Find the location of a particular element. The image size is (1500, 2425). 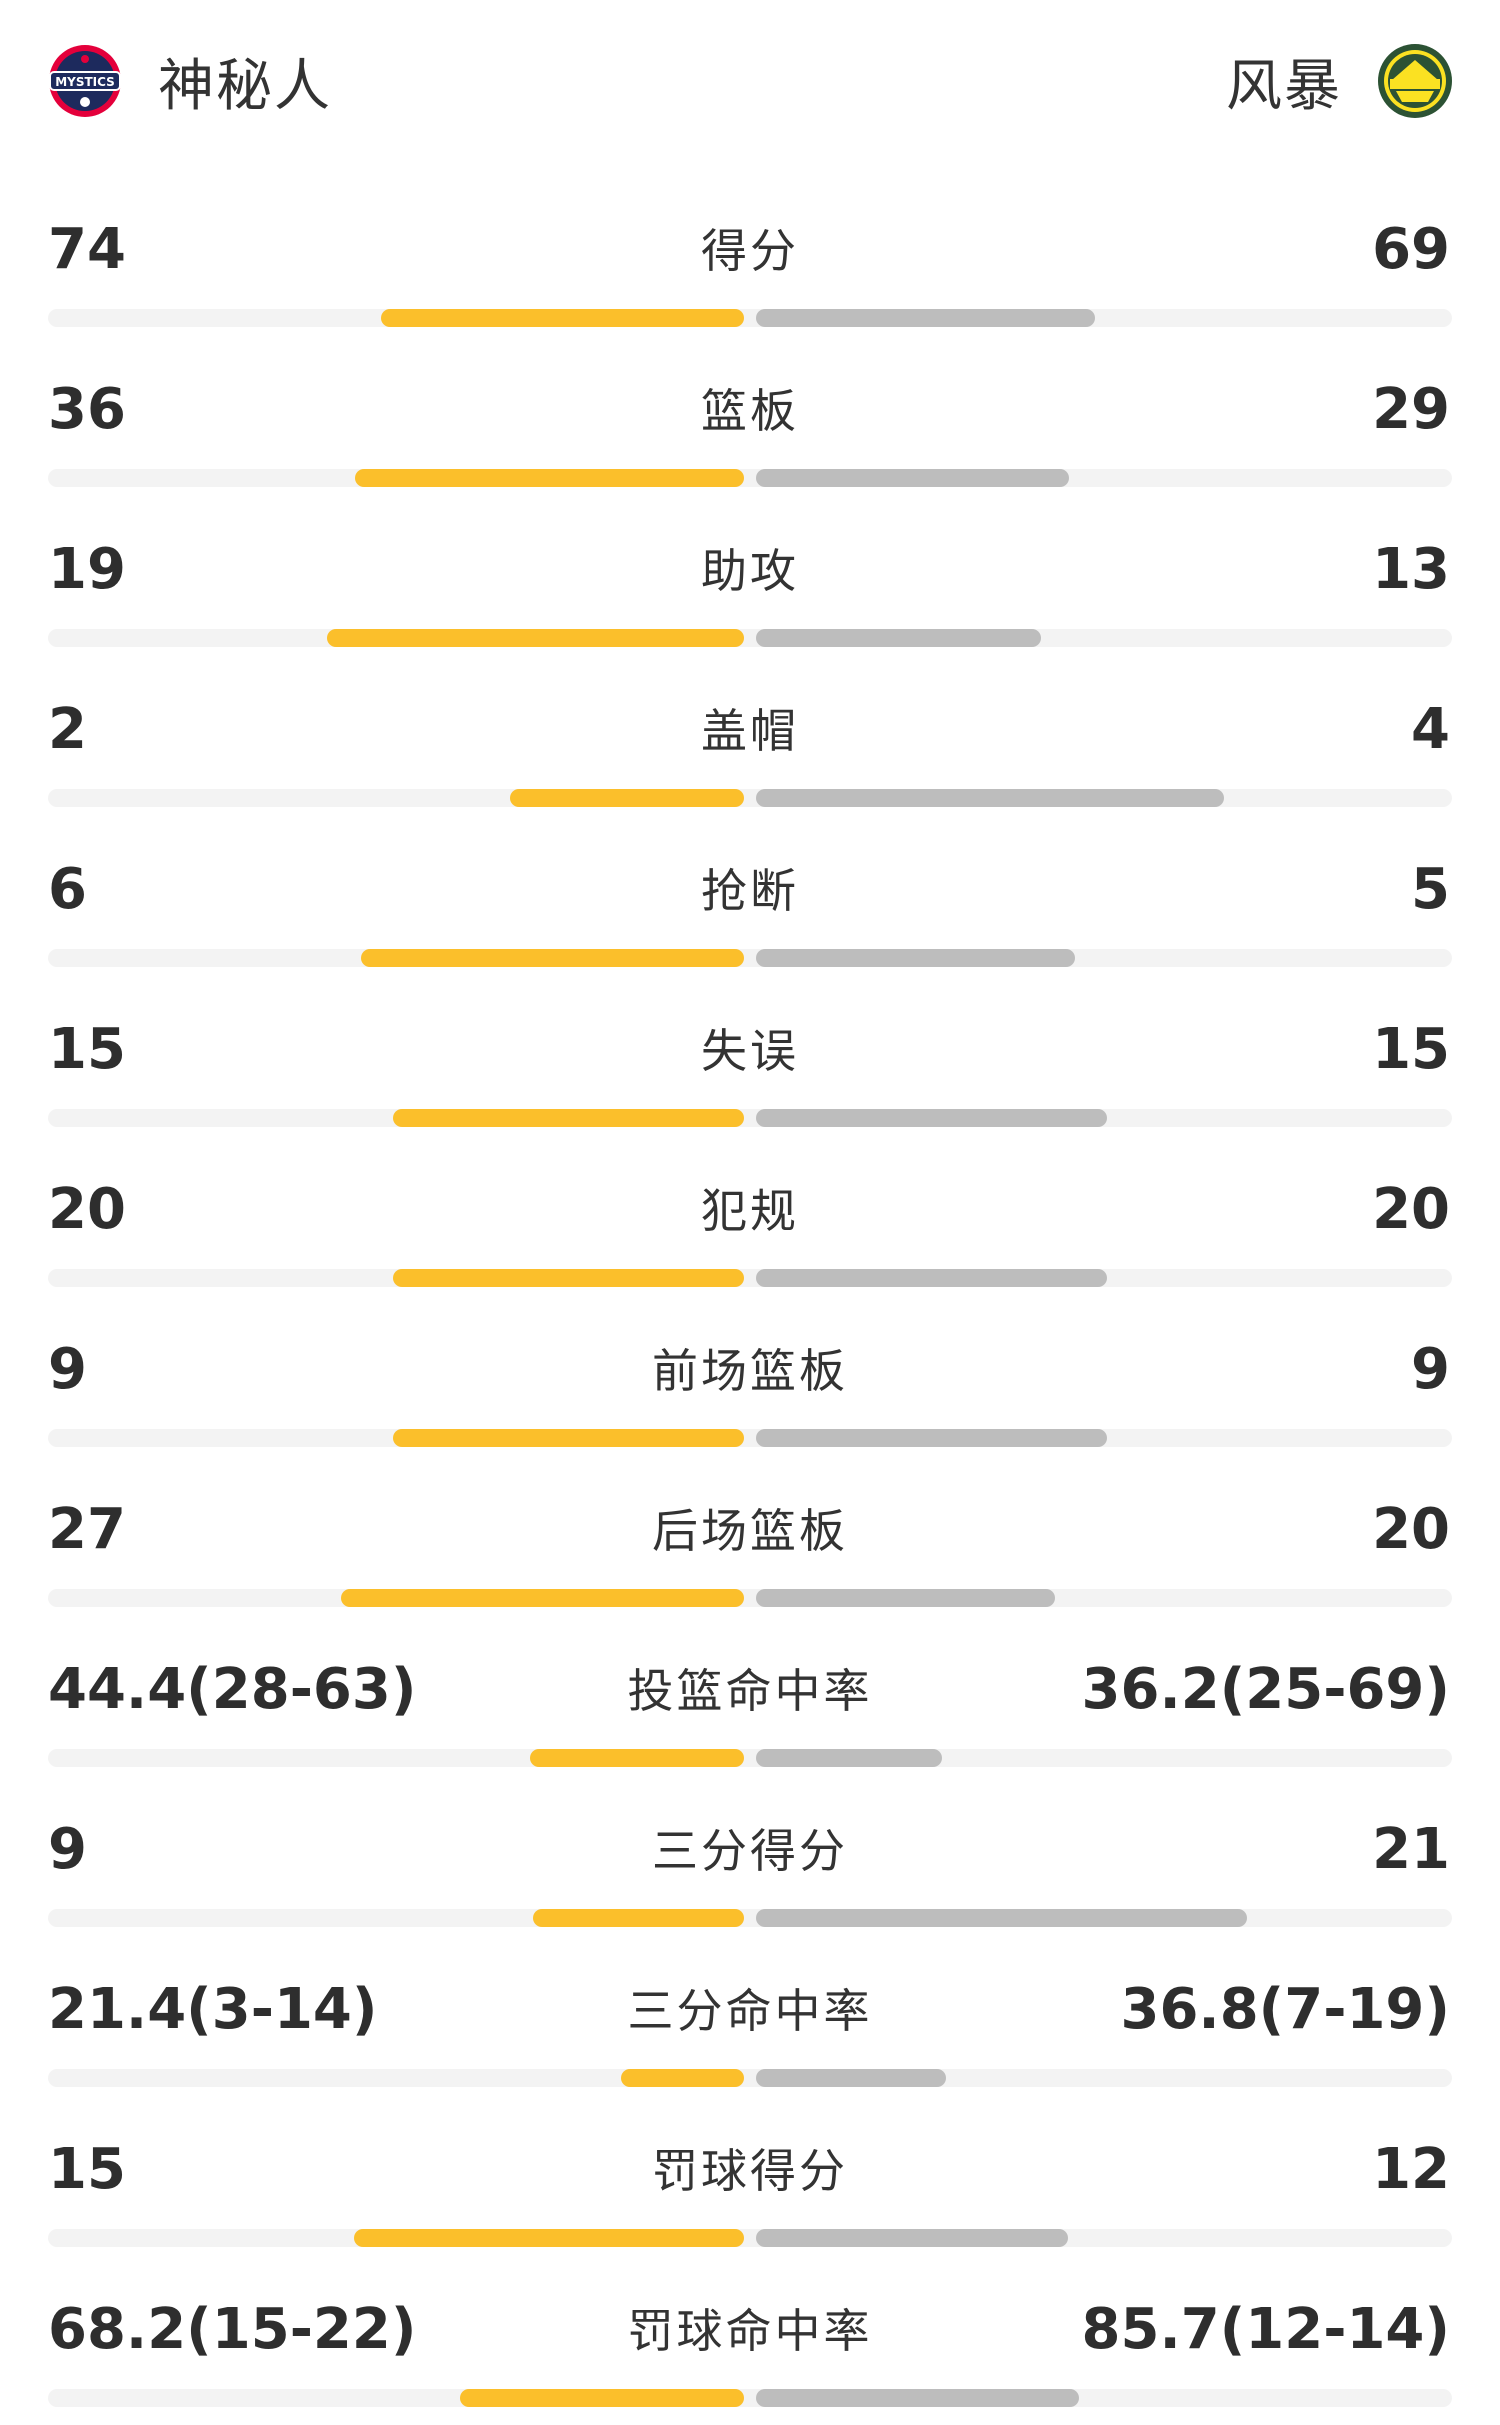

away-stat-value: 15 is located at coordinates (1411, 1049).